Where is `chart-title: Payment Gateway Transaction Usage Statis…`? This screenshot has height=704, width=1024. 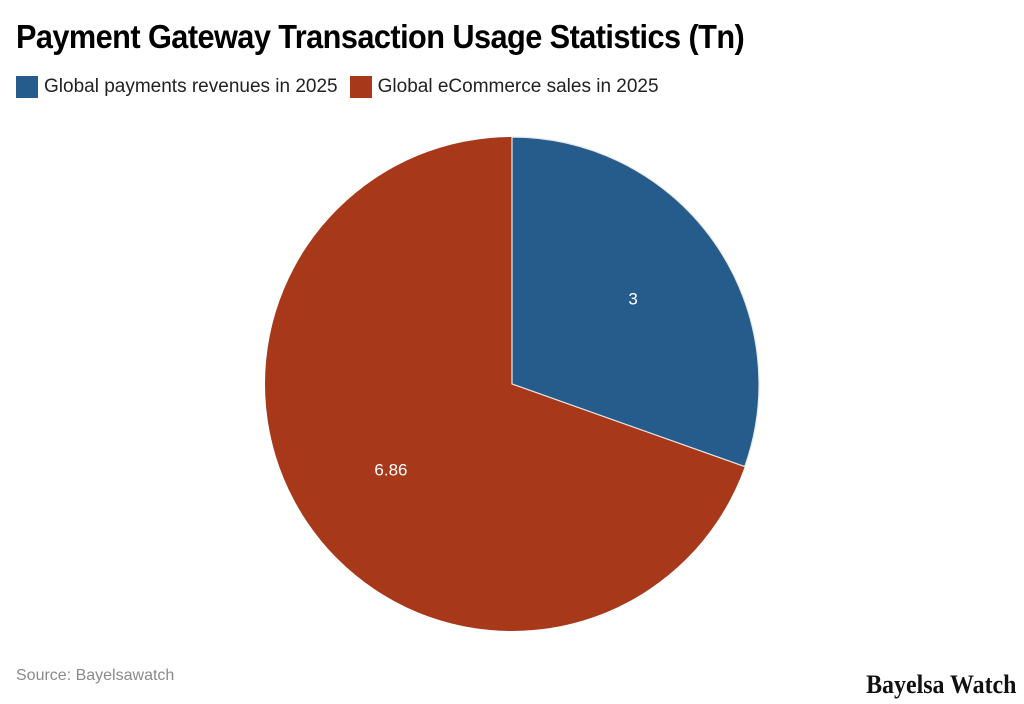
chart-title: Payment Gateway Transaction Usage Statis… is located at coordinates (380, 36).